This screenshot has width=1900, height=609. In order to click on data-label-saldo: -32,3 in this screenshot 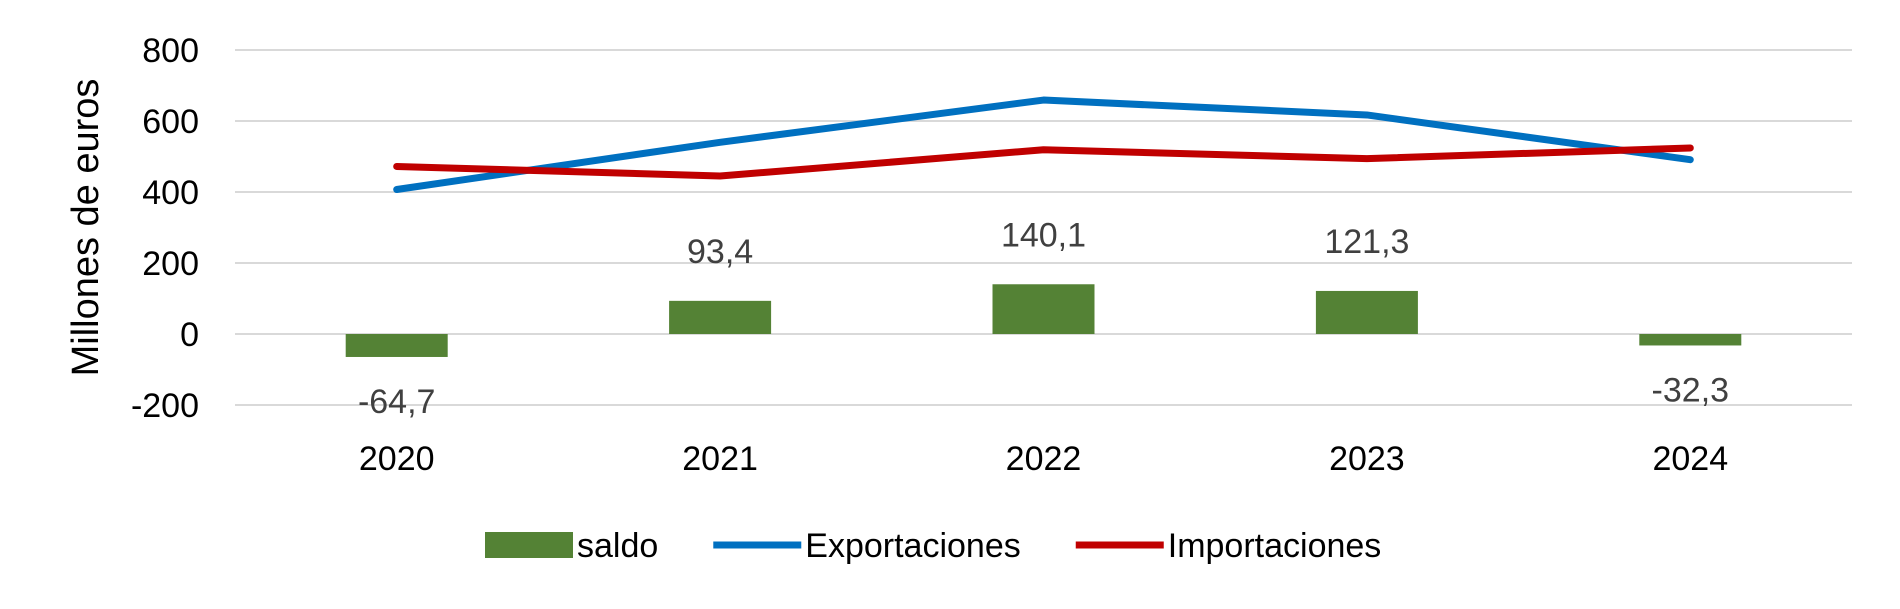, I will do `click(1691, 390)`.